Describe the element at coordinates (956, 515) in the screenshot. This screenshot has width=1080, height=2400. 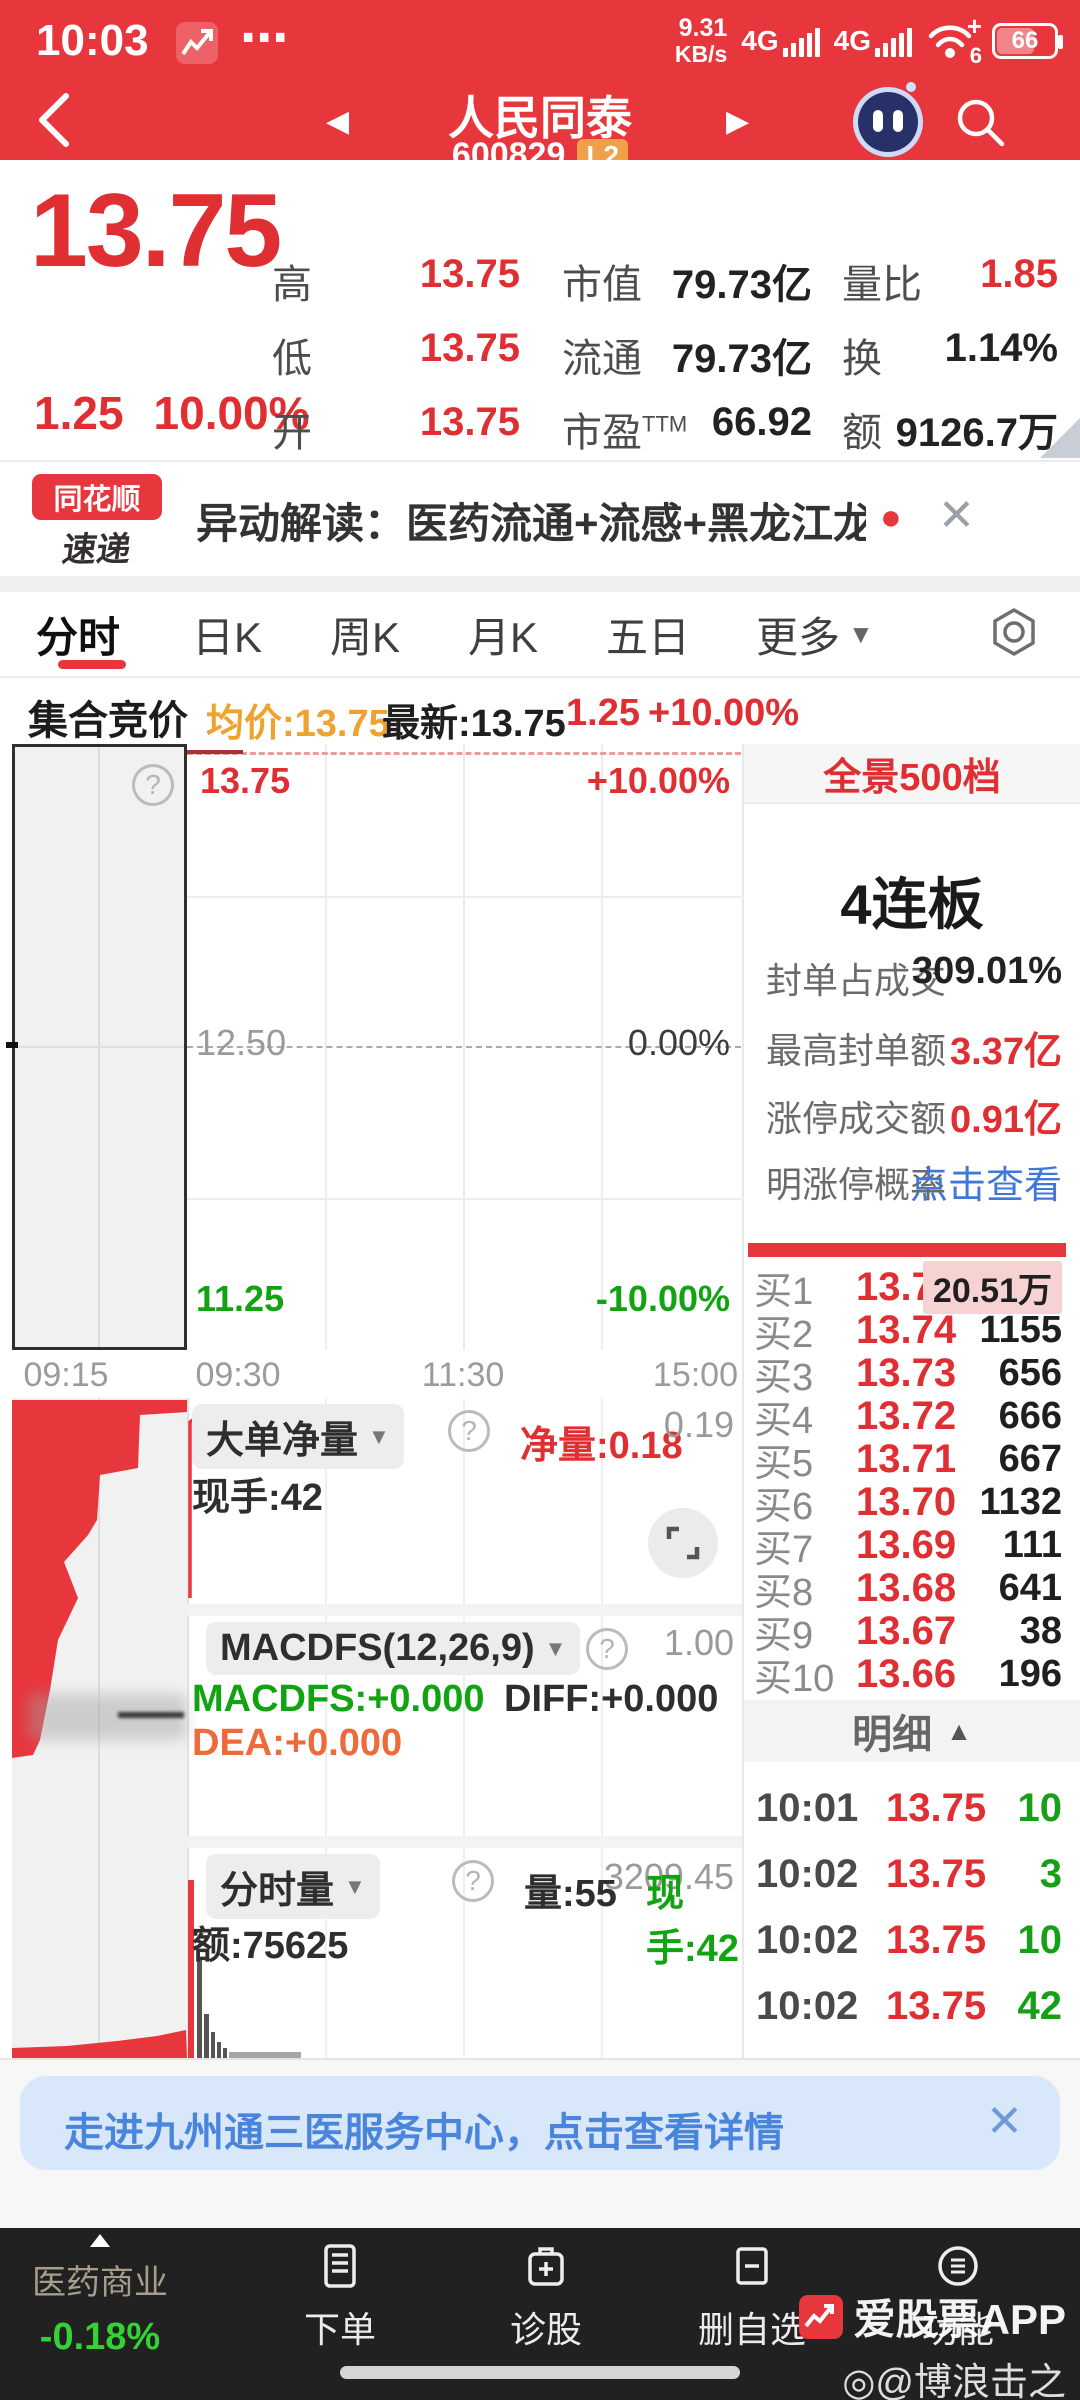
I see `news-close-icon: ✕` at that location.